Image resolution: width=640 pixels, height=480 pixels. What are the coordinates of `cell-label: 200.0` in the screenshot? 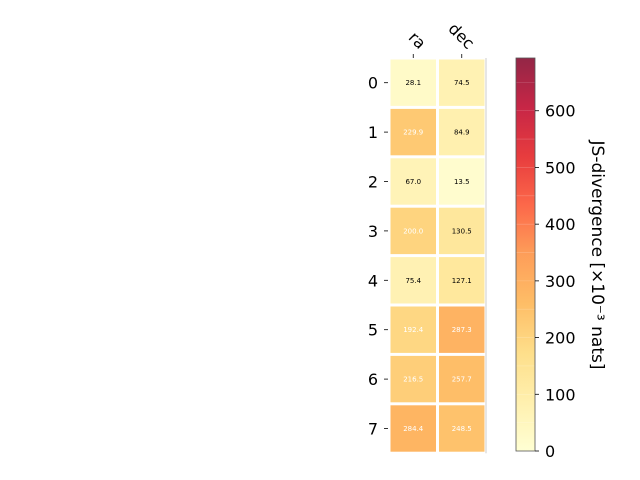 It's located at (413, 231).